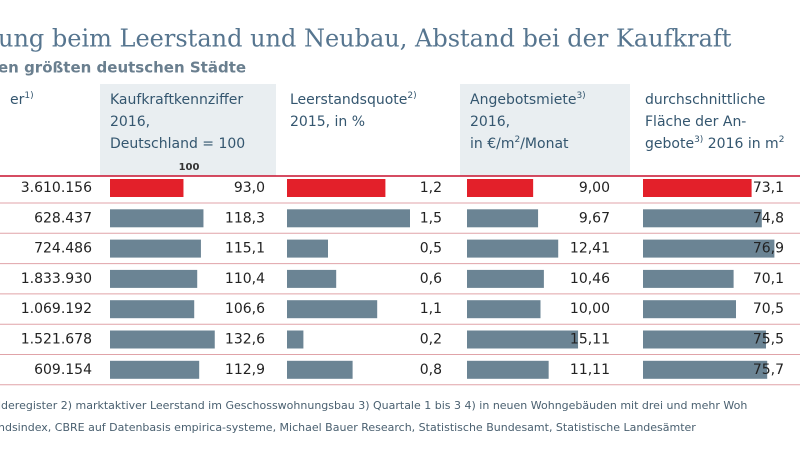 Image resolution: width=800 pixels, height=450 pixels. I want to click on value-label: 1,2, so click(431, 188).